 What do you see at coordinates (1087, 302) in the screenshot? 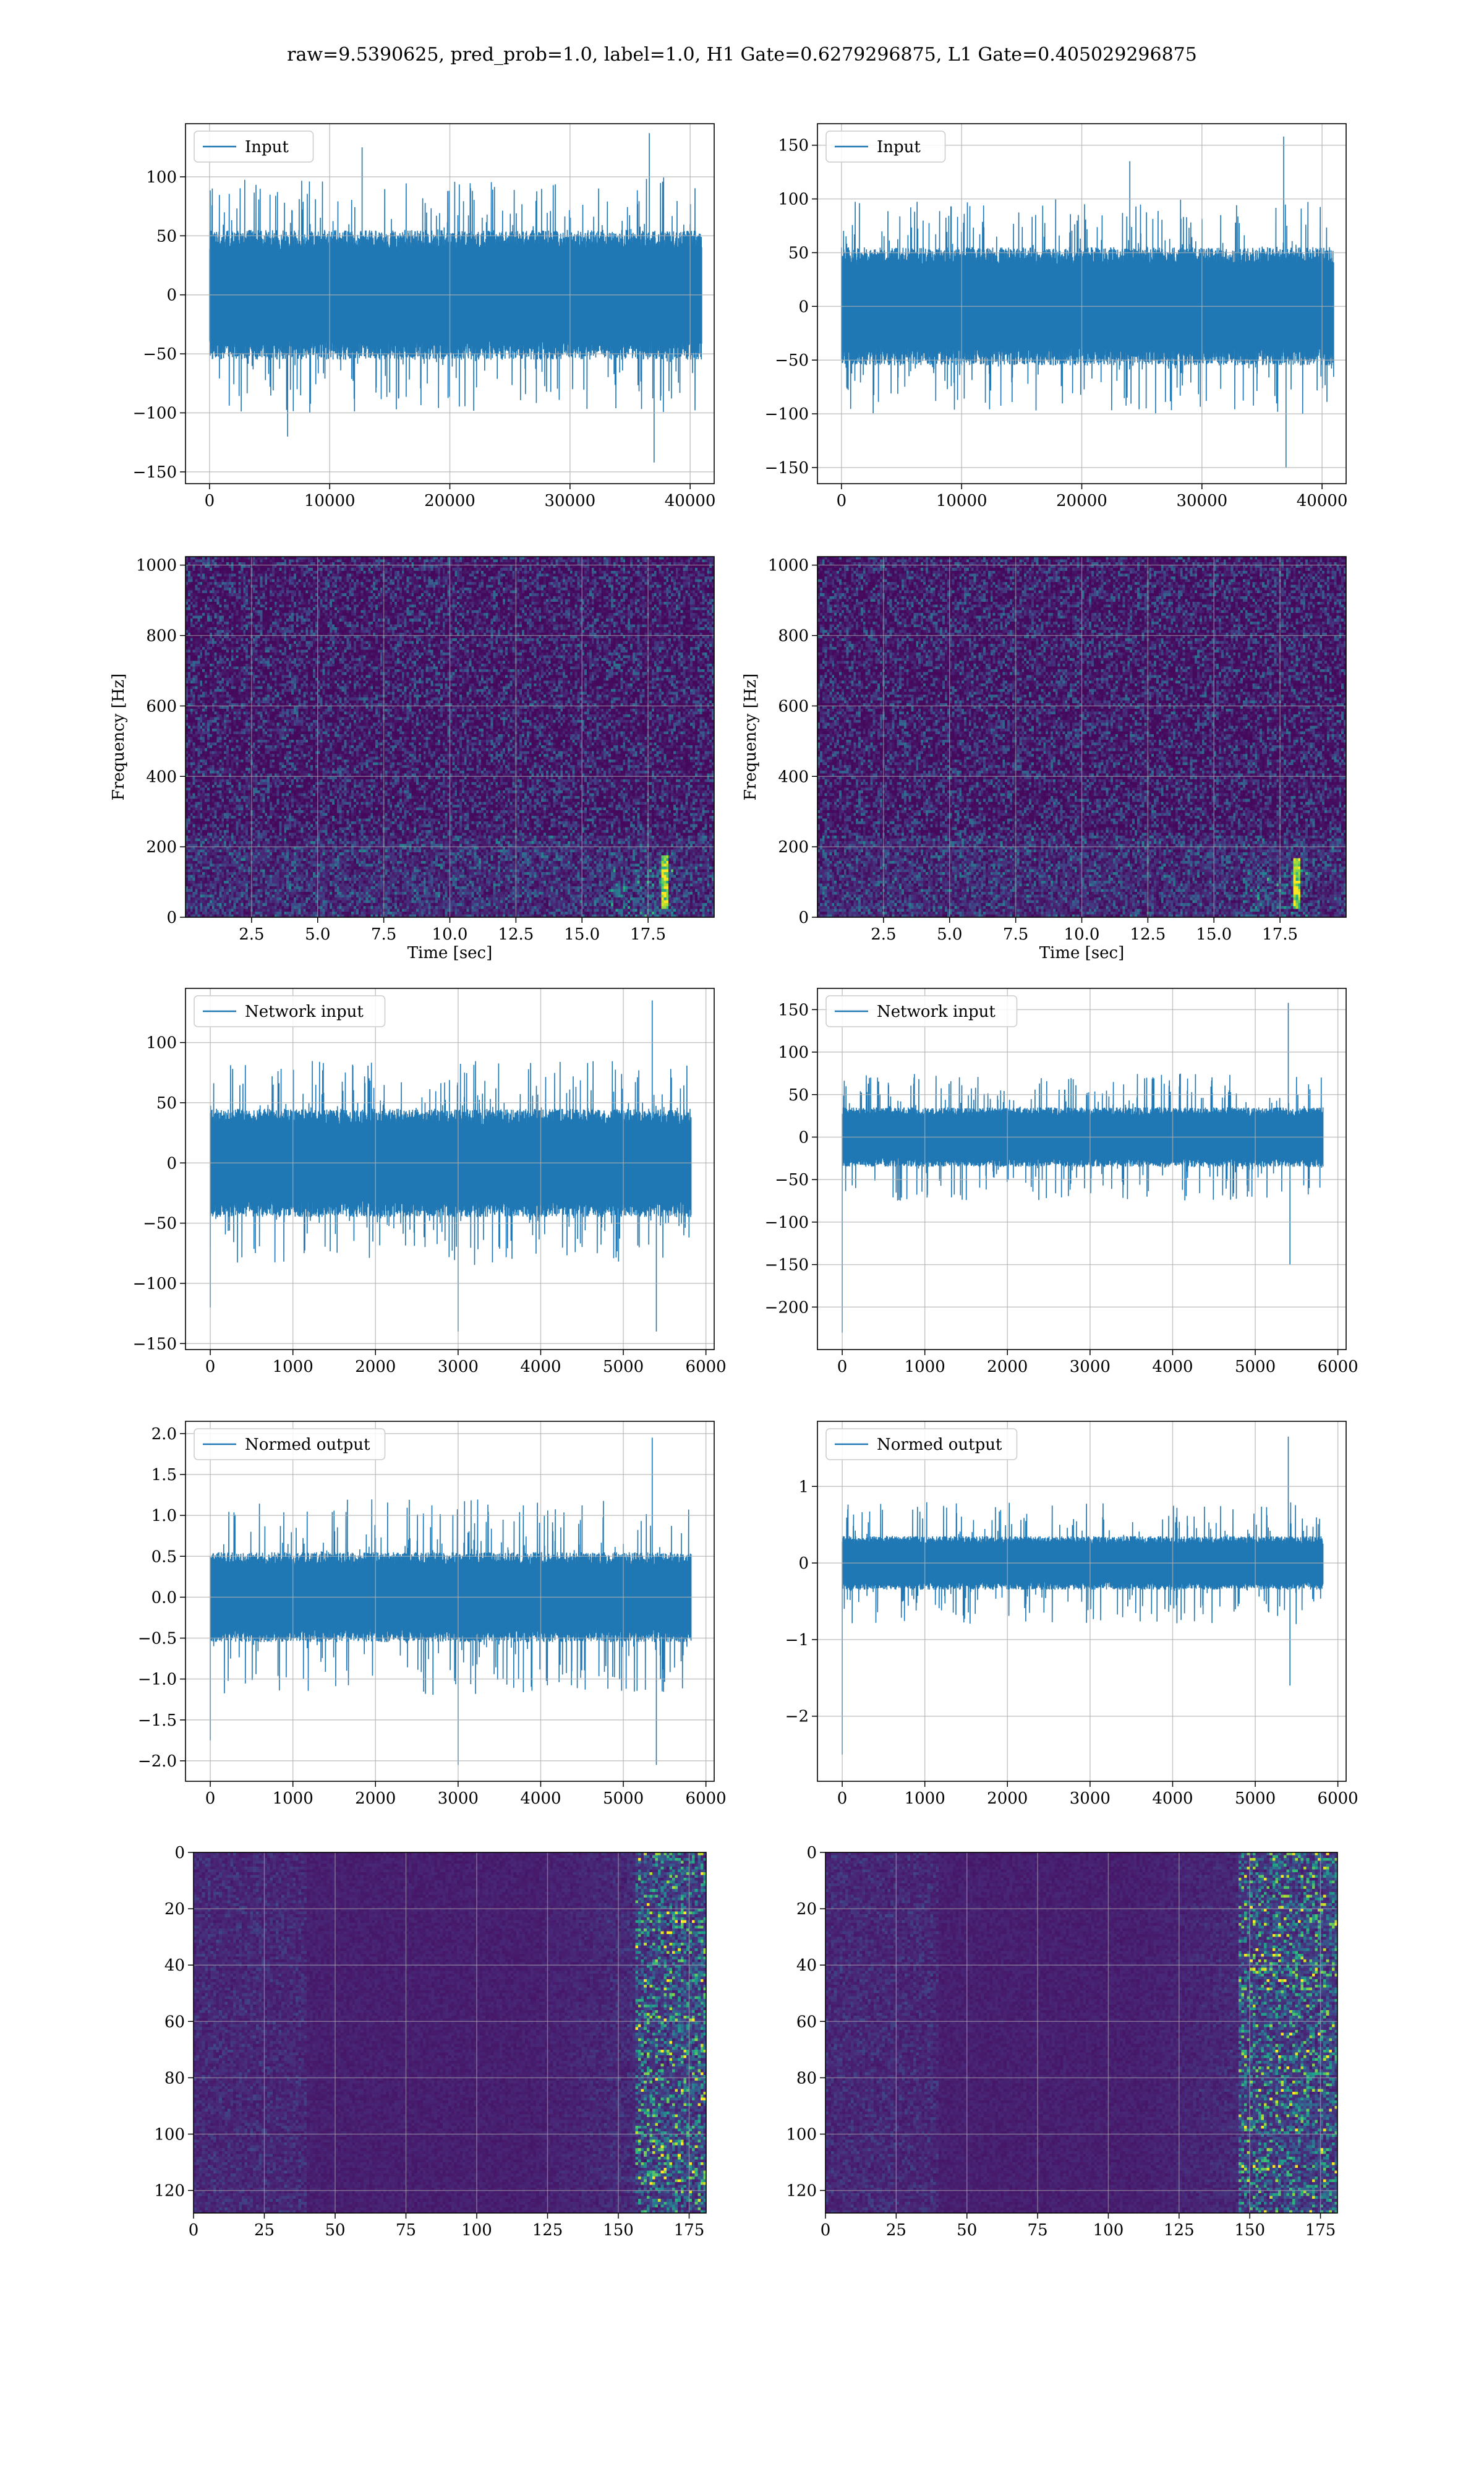
I see `series-line-r1c2` at bounding box center [1087, 302].